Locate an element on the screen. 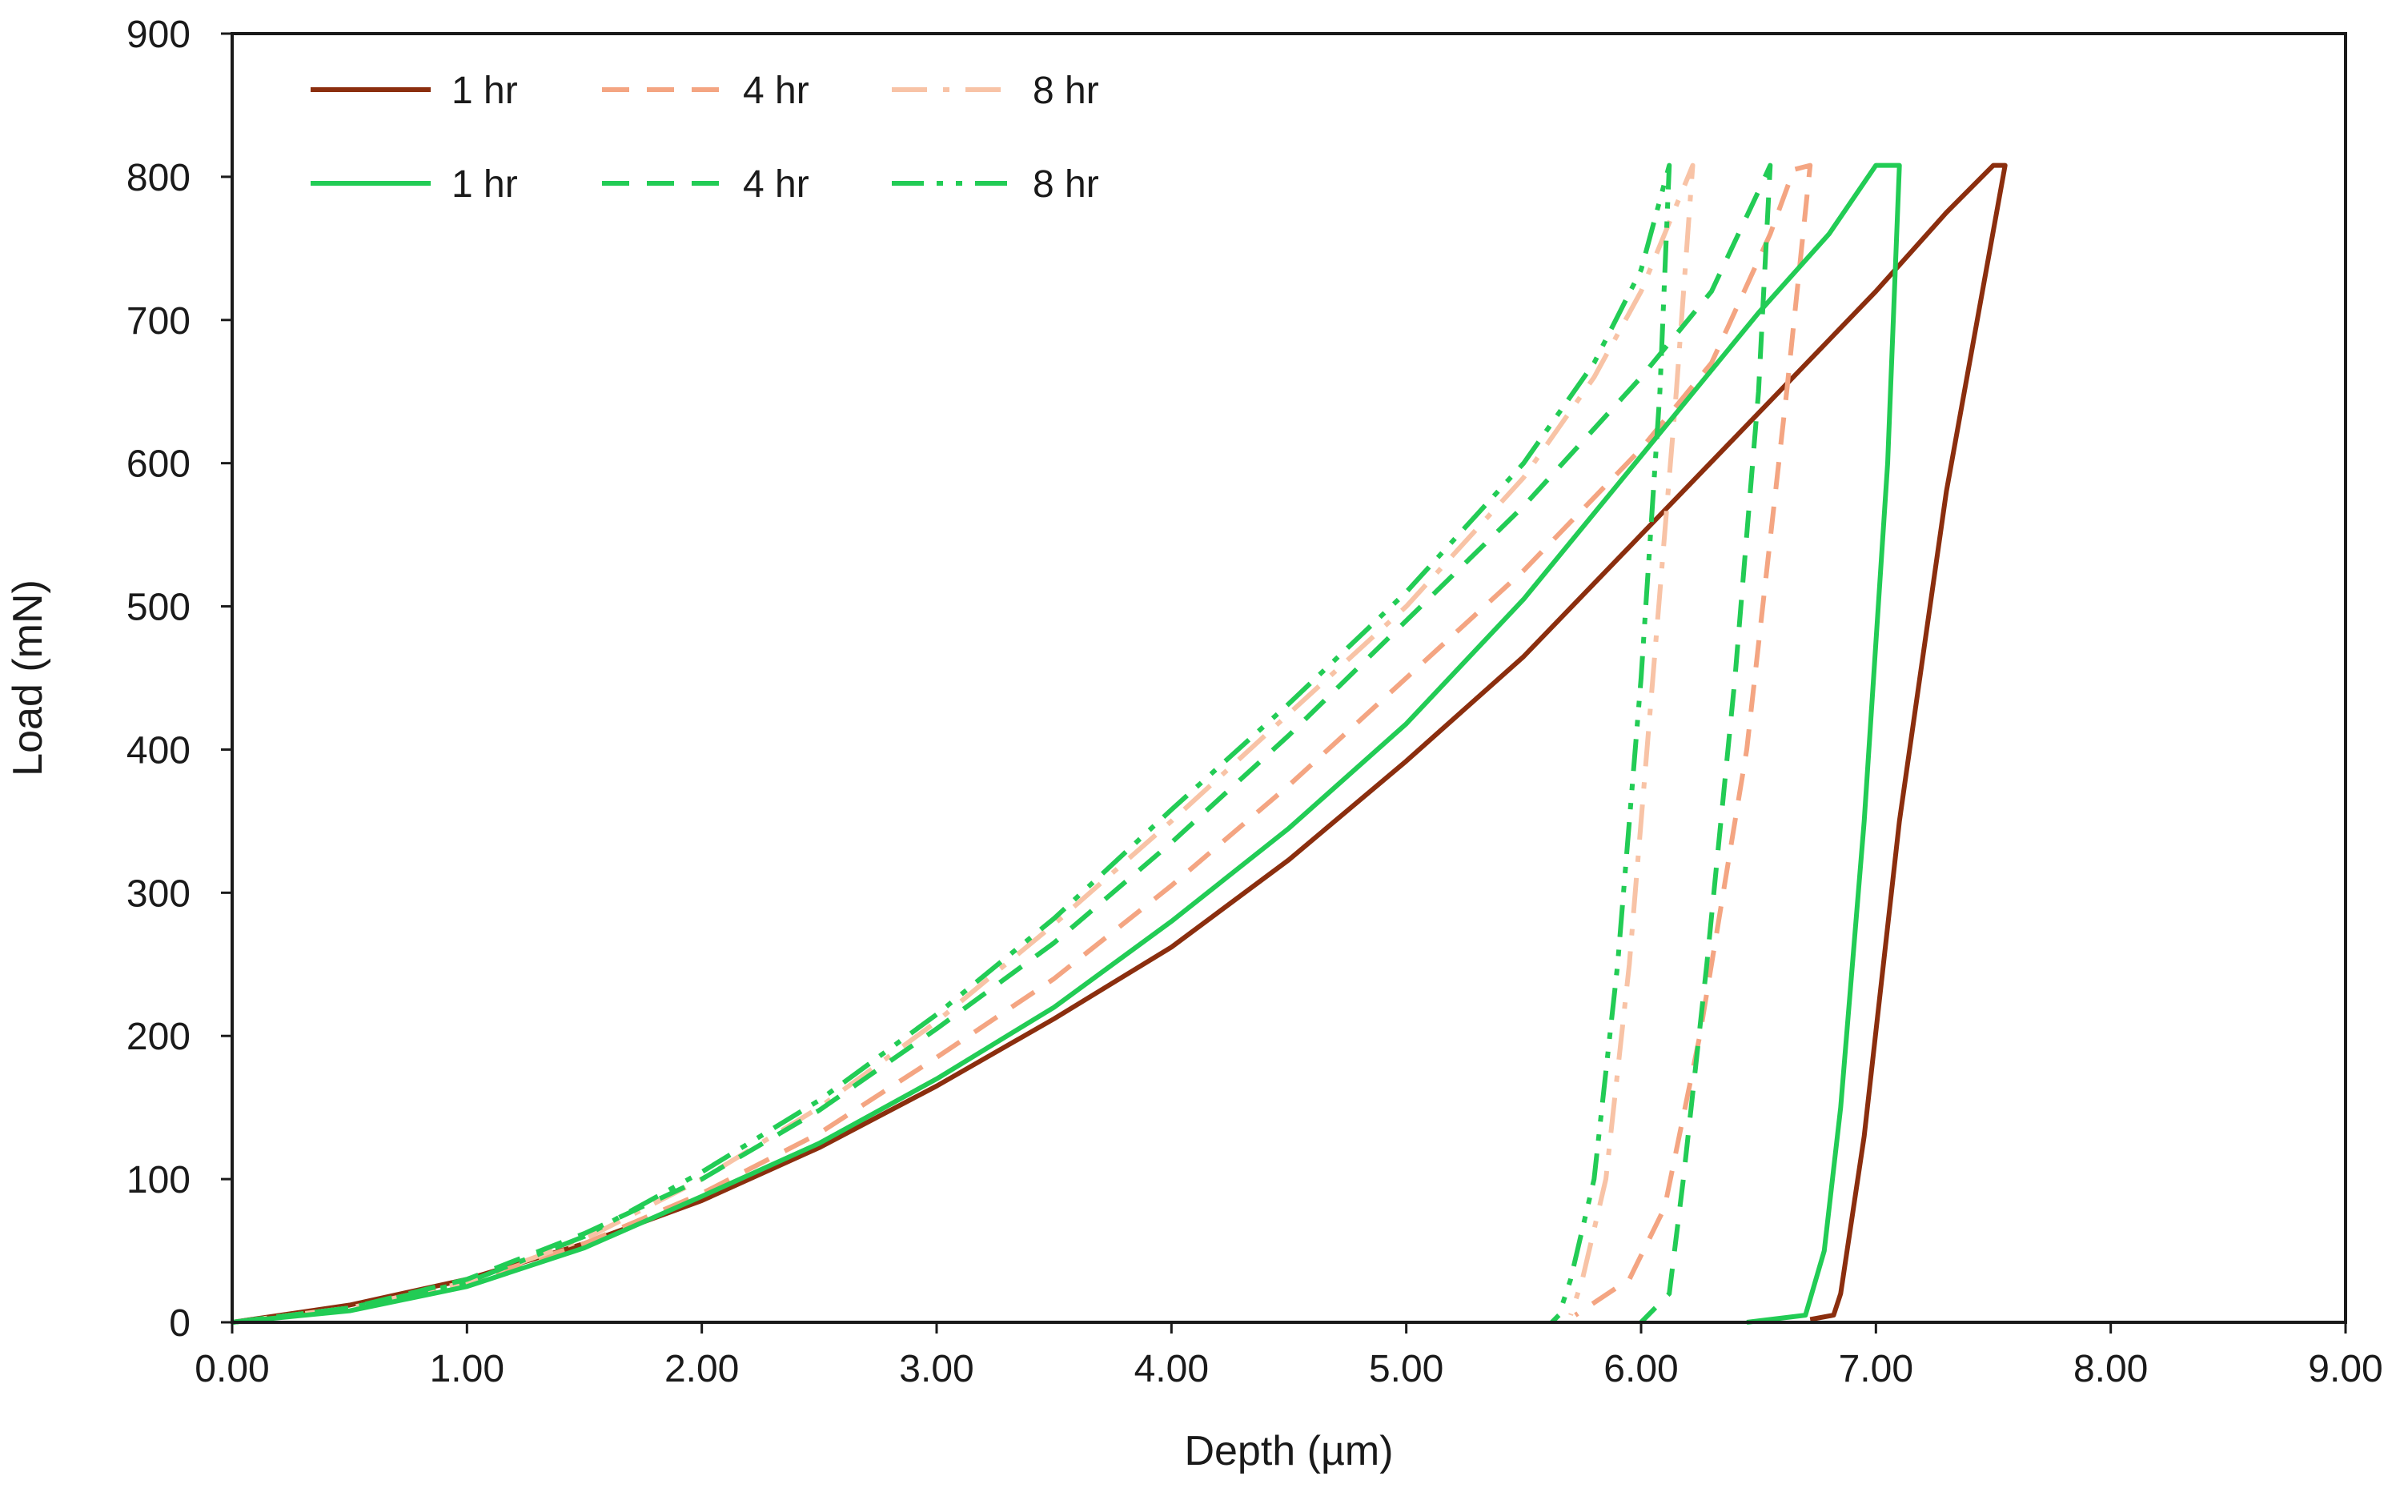 This screenshot has height=1512, width=2408. y-tick-label: 900 is located at coordinates (158, 35).